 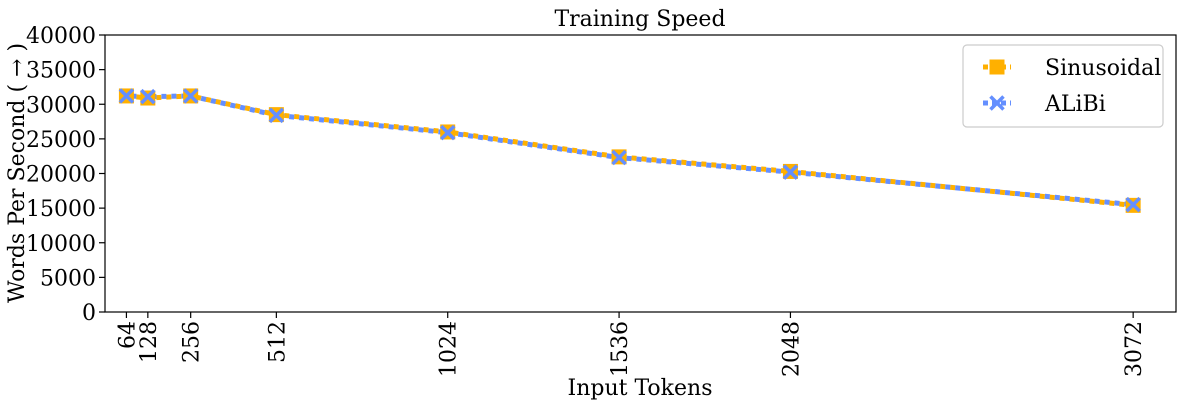 I want to click on legend: Sinusoidal ALiBi, so click(x=1063, y=86).